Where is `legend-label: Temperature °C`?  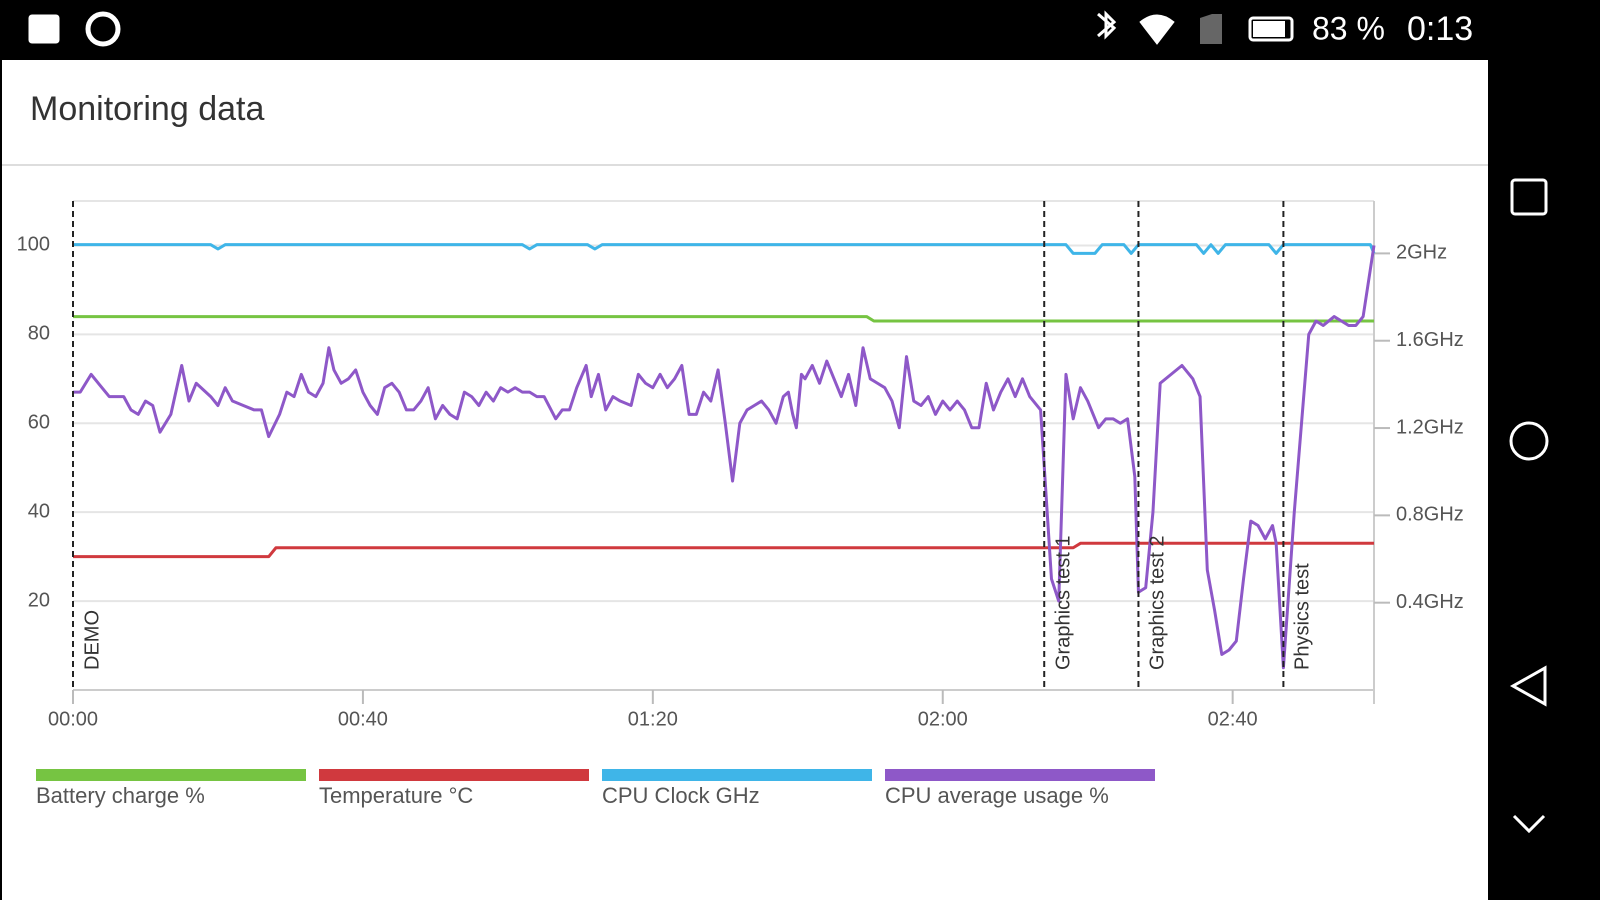 legend-label: Temperature °C is located at coordinates (396, 795).